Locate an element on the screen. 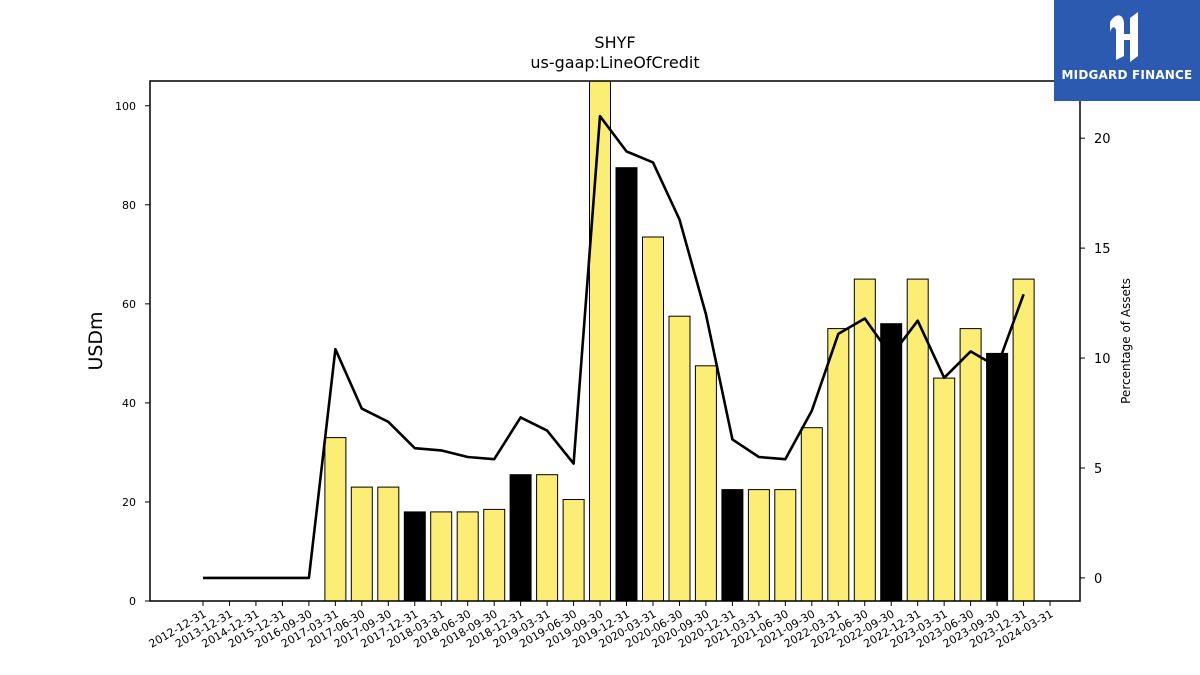  y2-axis-label: Percentage of Assets is located at coordinates (1126, 341).